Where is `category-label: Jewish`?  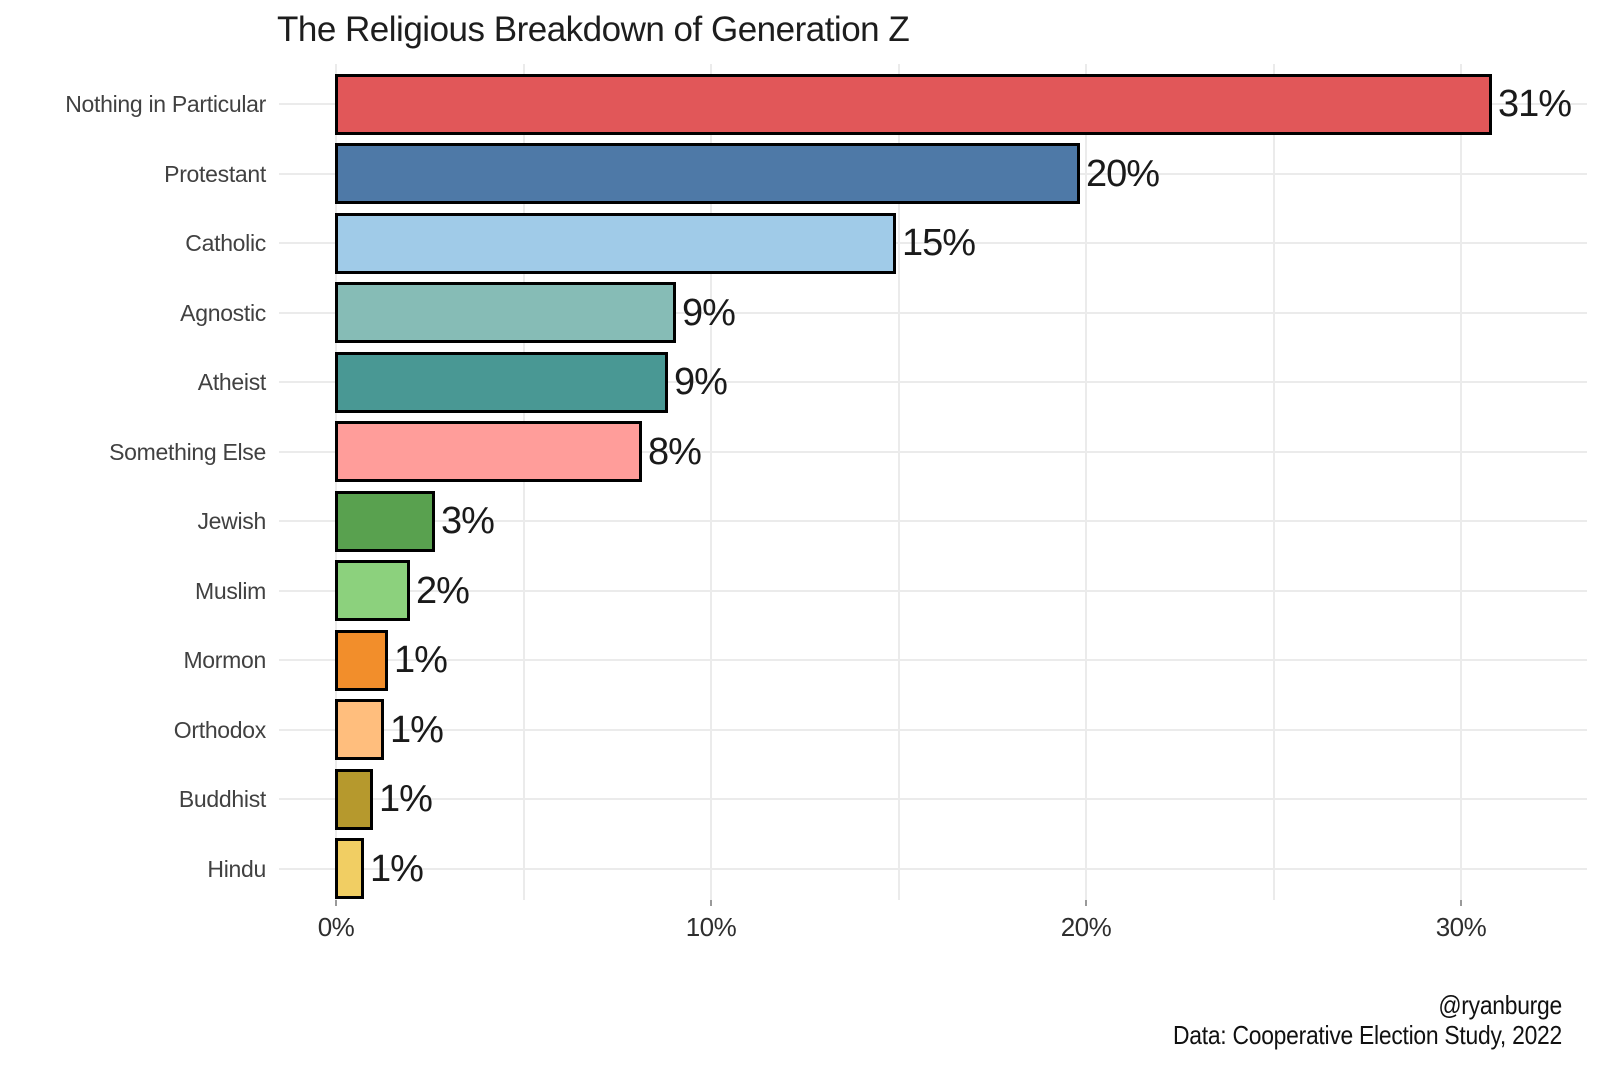
category-label: Jewish is located at coordinates (231, 521).